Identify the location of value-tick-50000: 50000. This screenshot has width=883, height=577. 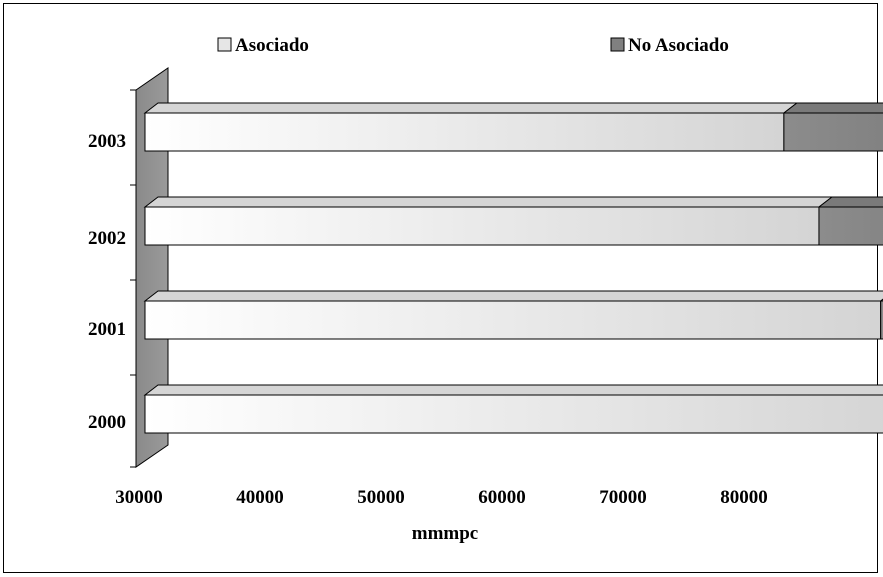
(381, 497).